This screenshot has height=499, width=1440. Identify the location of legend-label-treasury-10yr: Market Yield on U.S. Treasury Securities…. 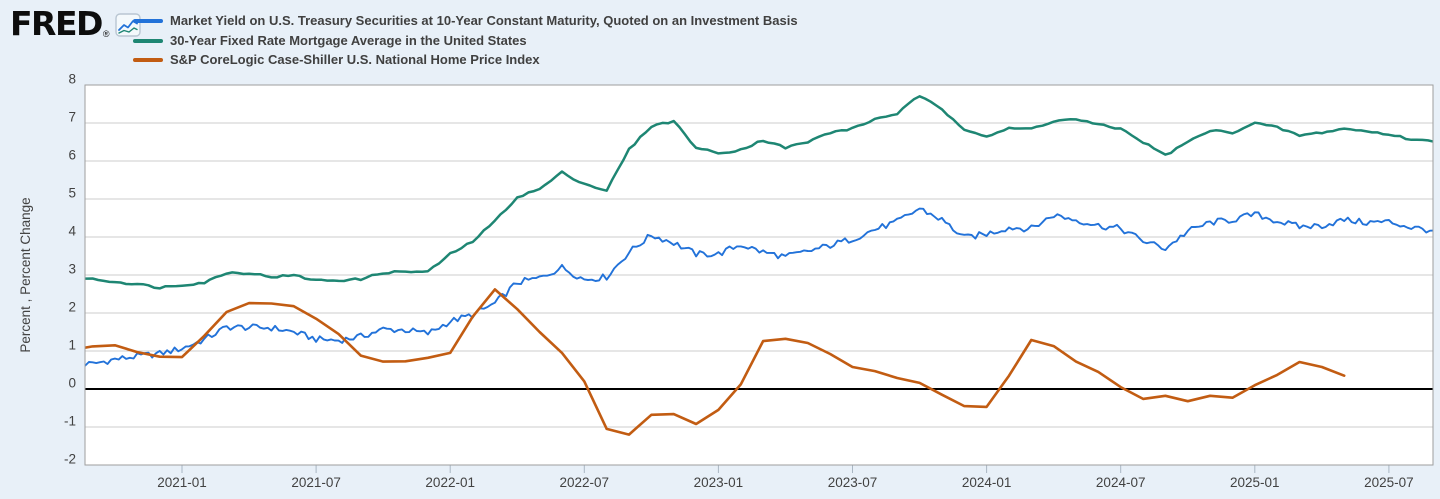
(484, 20).